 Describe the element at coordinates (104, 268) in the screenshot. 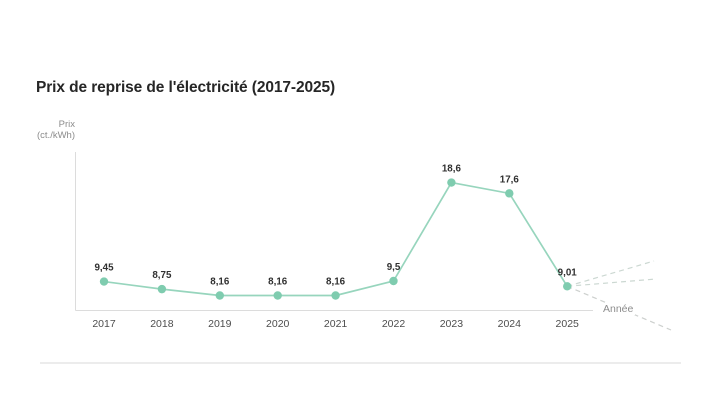

I see `value-label-2017: 9,45` at that location.